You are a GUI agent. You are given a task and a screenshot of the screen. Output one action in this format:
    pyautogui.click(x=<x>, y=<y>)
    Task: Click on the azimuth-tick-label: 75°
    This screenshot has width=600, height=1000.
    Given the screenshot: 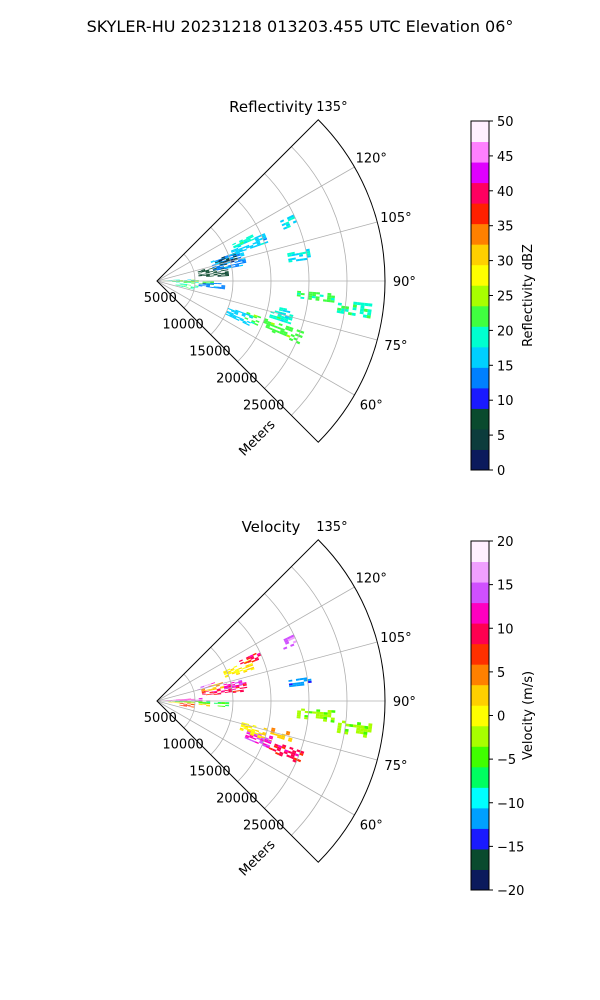 What is the action you would take?
    pyautogui.click(x=395, y=766)
    